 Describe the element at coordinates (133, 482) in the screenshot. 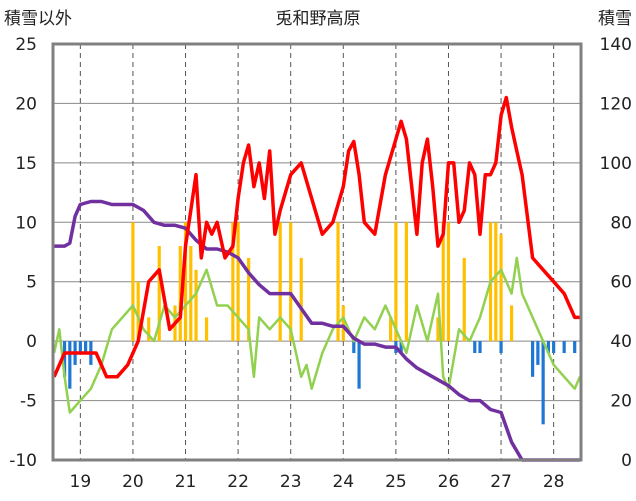

I see `x-tick-label: 20` at that location.